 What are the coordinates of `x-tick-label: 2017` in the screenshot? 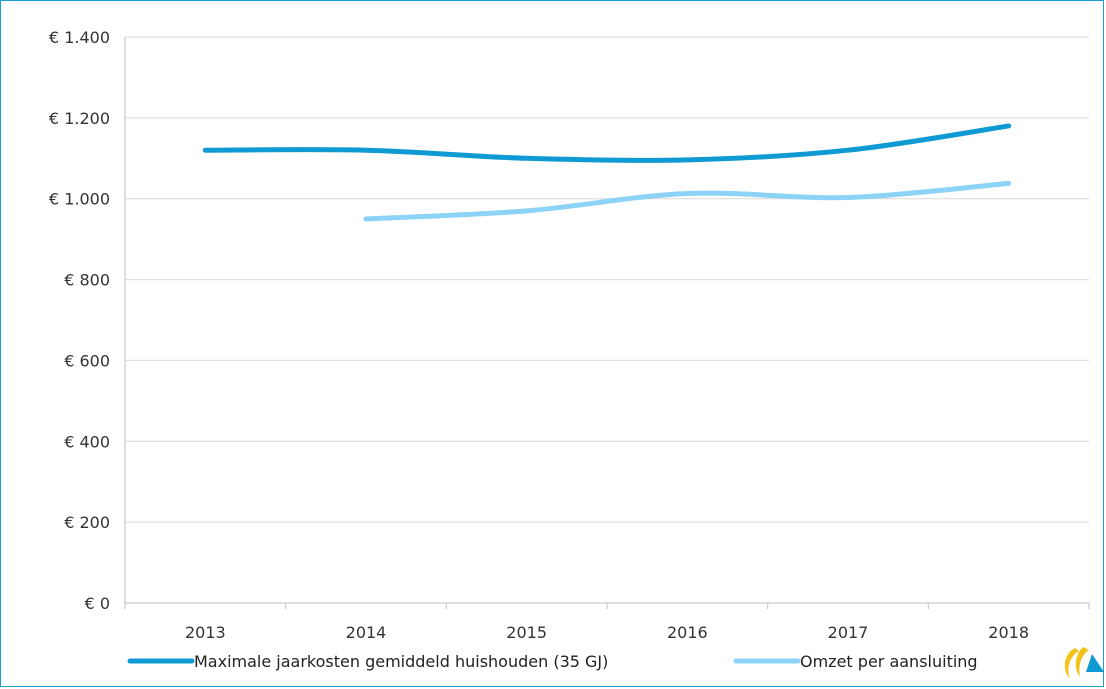 It's located at (848, 632).